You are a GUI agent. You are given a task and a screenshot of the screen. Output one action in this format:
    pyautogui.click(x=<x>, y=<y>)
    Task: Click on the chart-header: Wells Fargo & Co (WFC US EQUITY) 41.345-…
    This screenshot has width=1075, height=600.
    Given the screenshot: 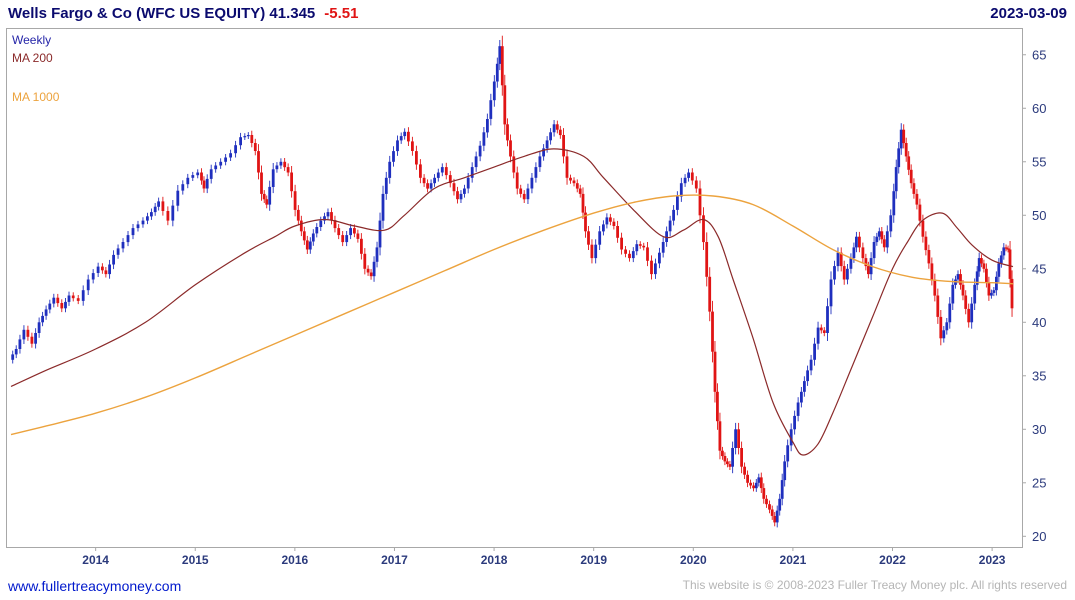 What is the action you would take?
    pyautogui.click(x=183, y=14)
    